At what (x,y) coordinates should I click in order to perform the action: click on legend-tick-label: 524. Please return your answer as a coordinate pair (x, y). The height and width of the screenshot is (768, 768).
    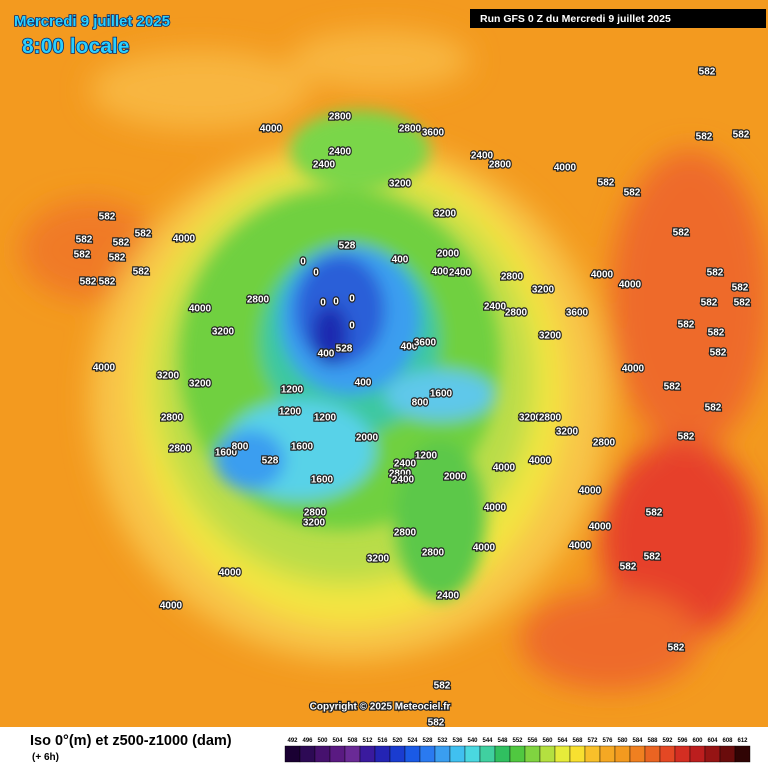
    Looking at the image, I should click on (412, 741).